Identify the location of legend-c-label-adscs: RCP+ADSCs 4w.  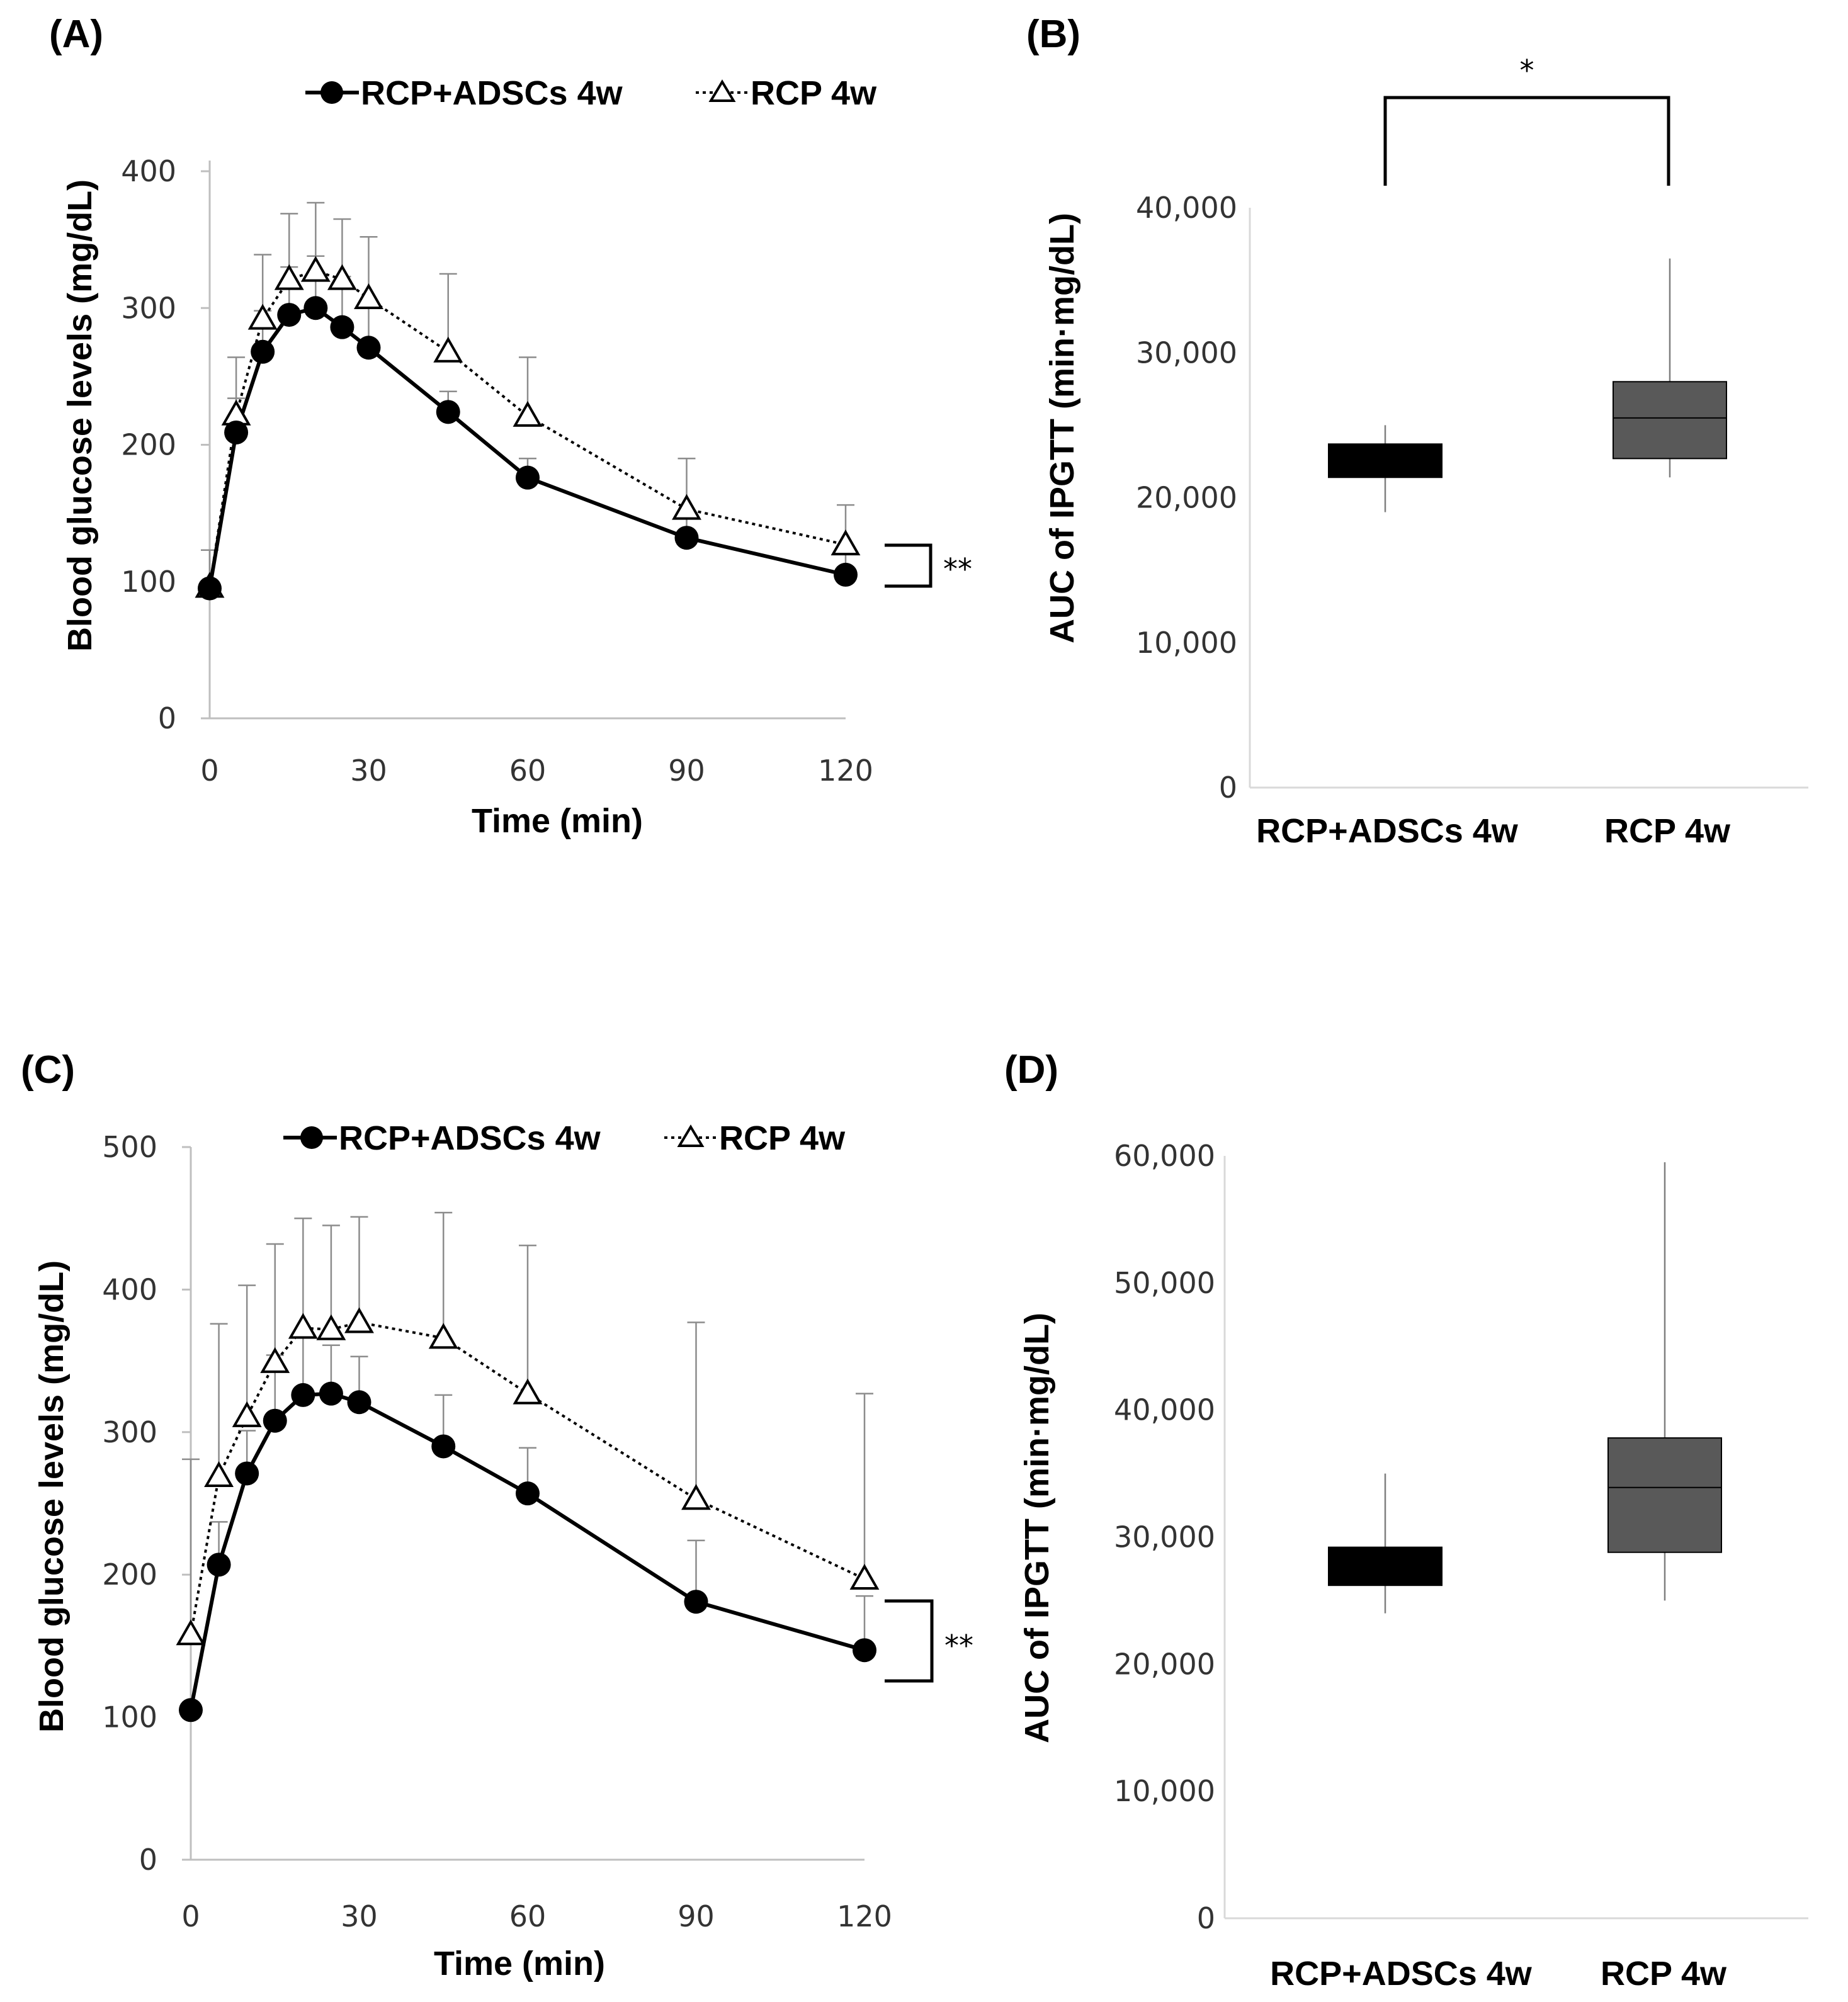
(470, 1138).